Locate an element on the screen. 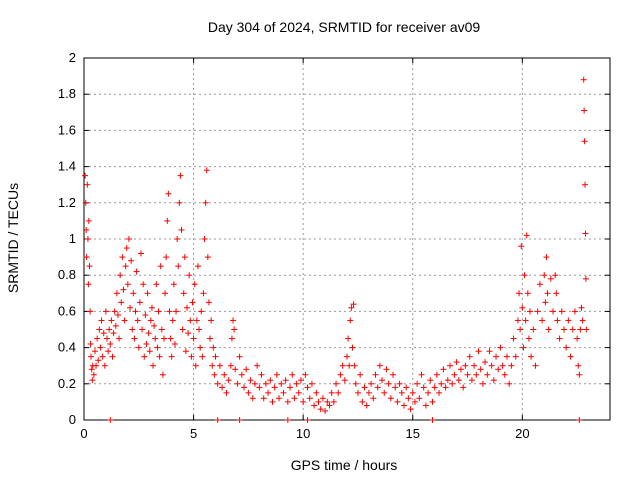 This screenshot has width=640, height=480. y-tick-label: 0.2 is located at coordinates (67, 383).